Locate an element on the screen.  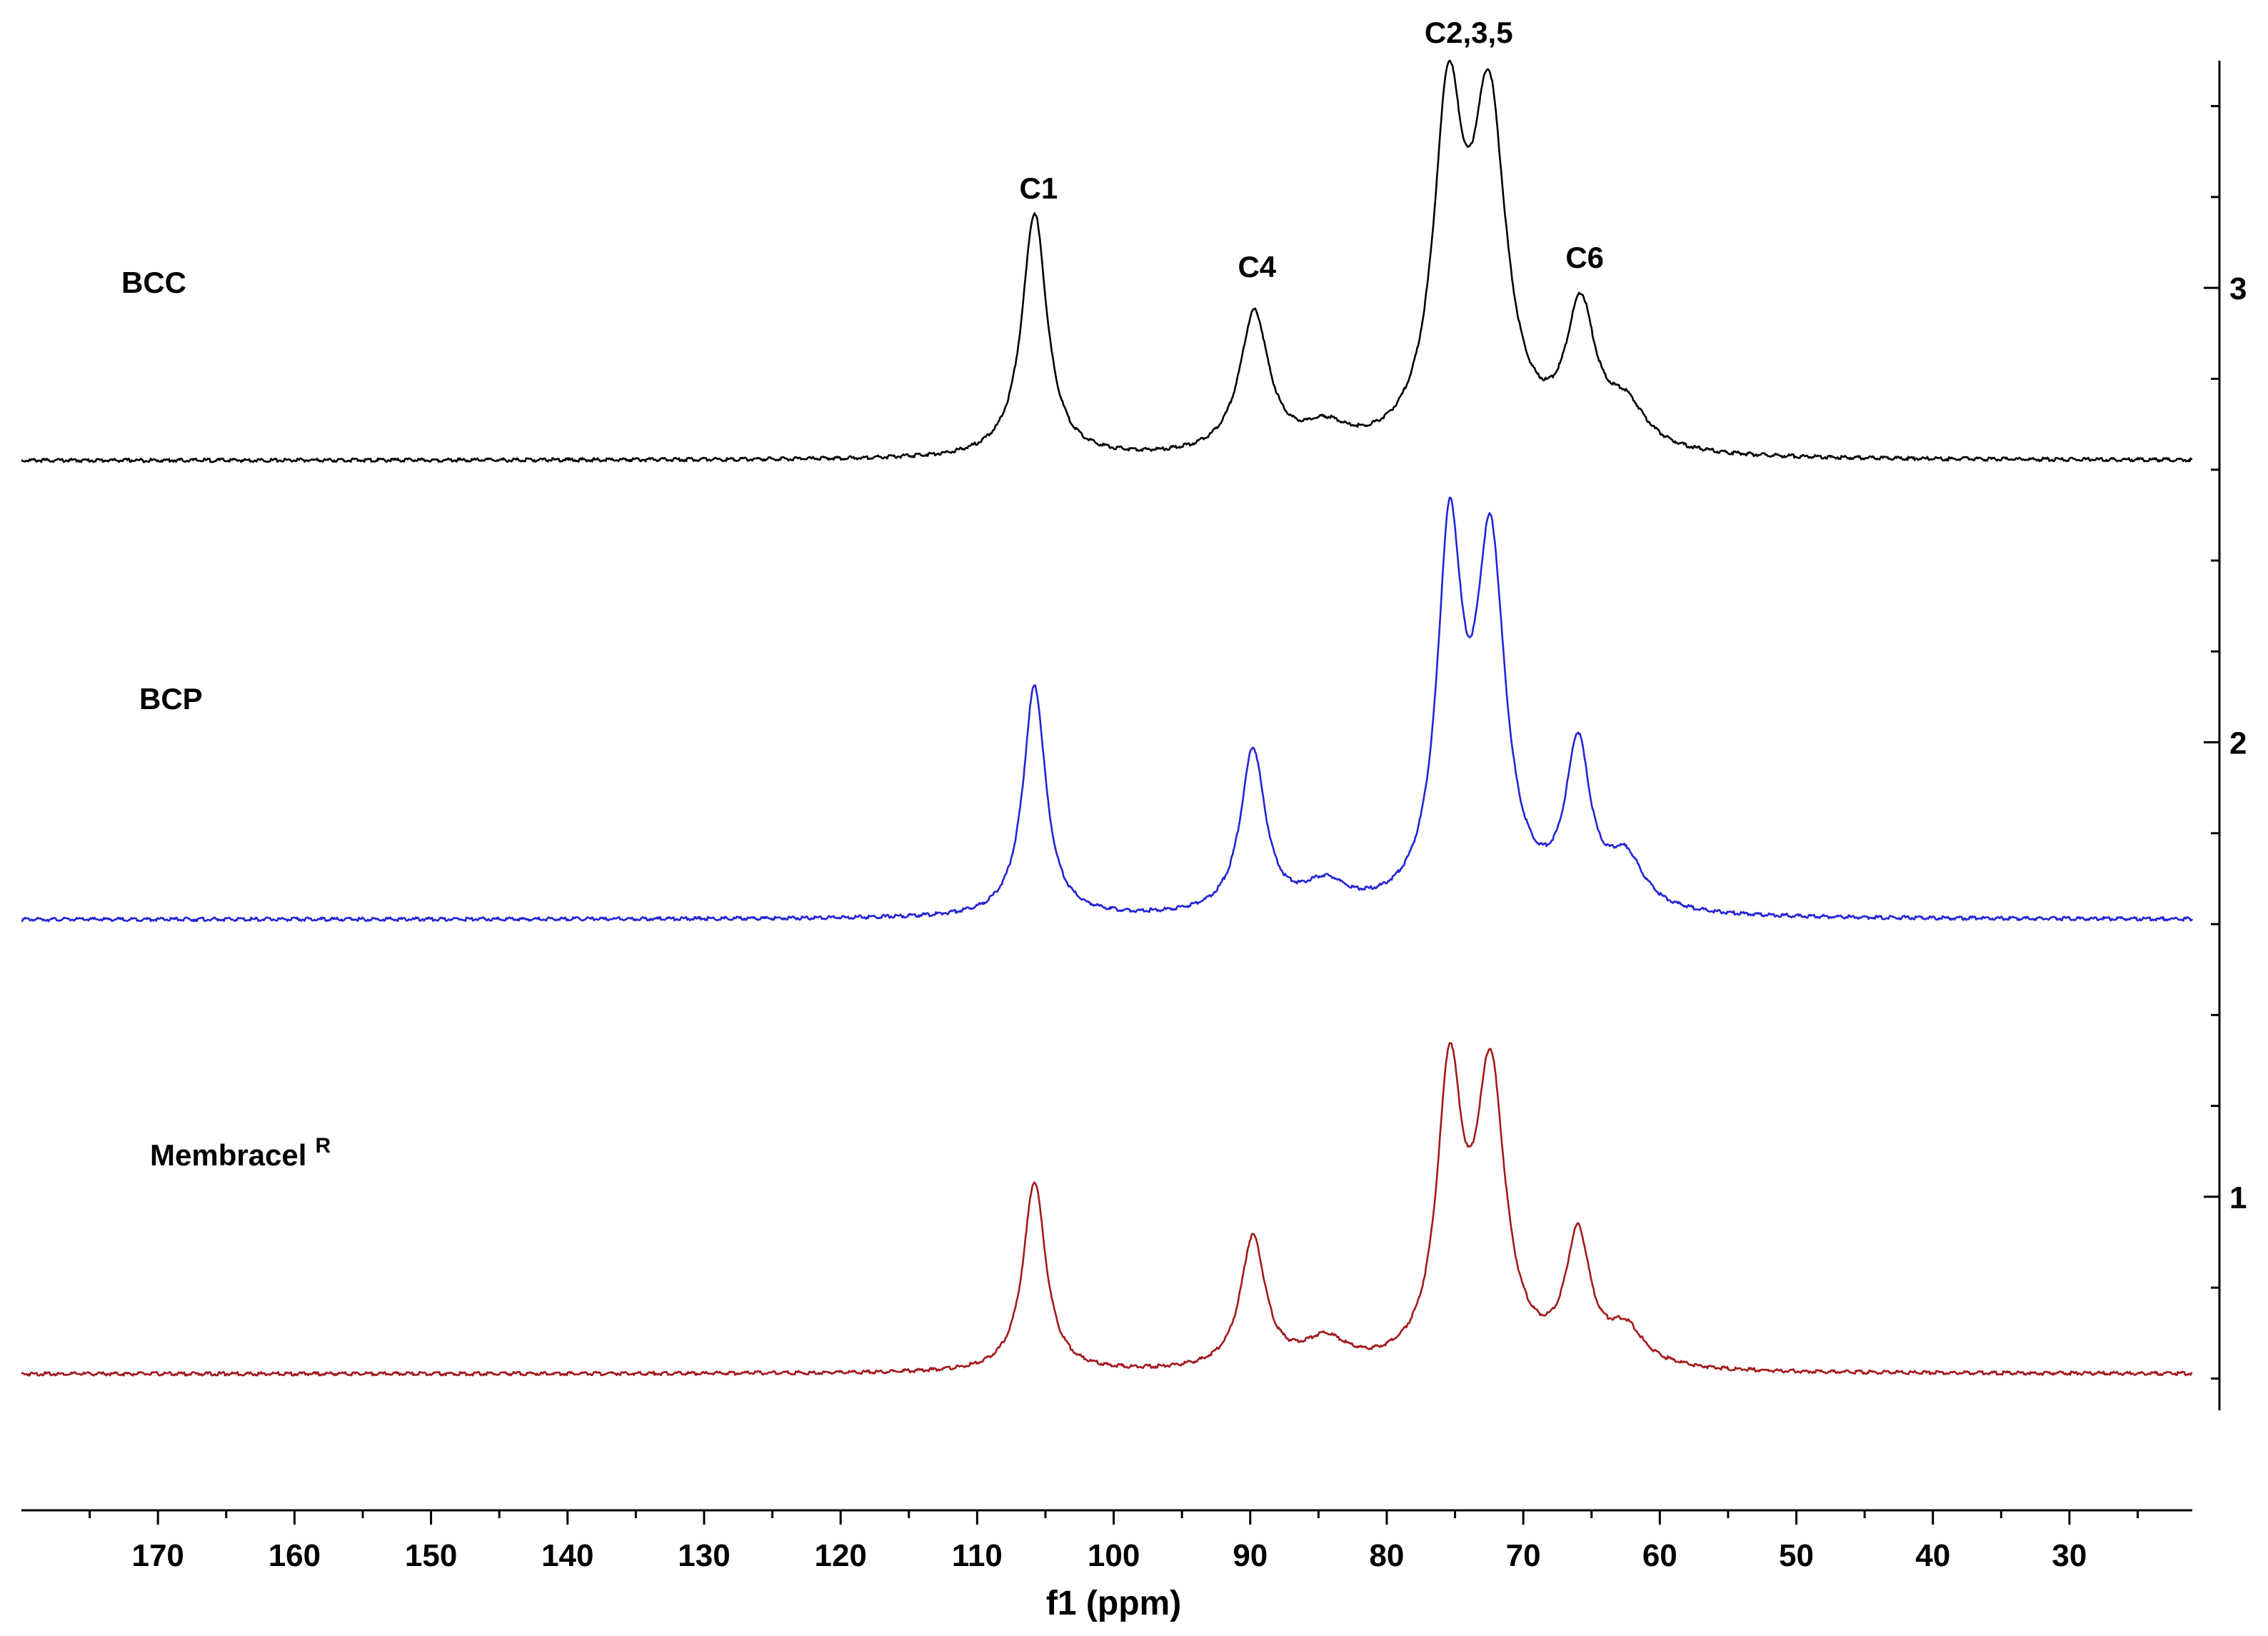
x-tick-label: 170 is located at coordinates (158, 1555).